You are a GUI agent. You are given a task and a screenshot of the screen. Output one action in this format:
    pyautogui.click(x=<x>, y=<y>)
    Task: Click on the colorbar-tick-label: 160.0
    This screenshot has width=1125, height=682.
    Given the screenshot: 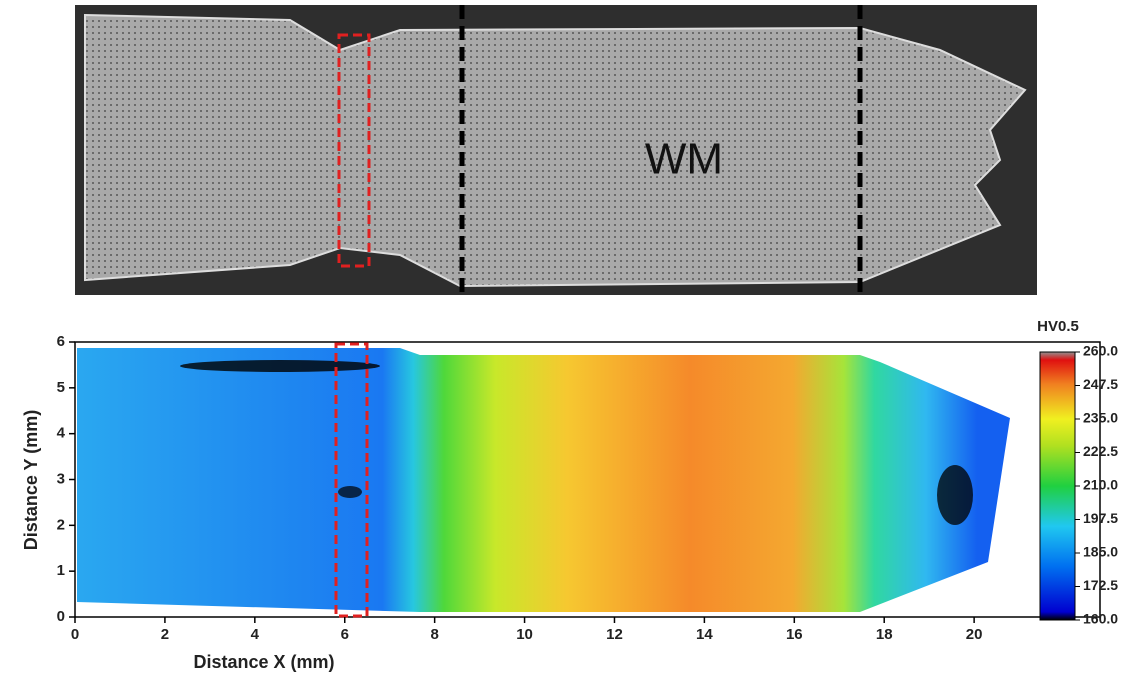 What is the action you would take?
    pyautogui.click(x=1100, y=619)
    